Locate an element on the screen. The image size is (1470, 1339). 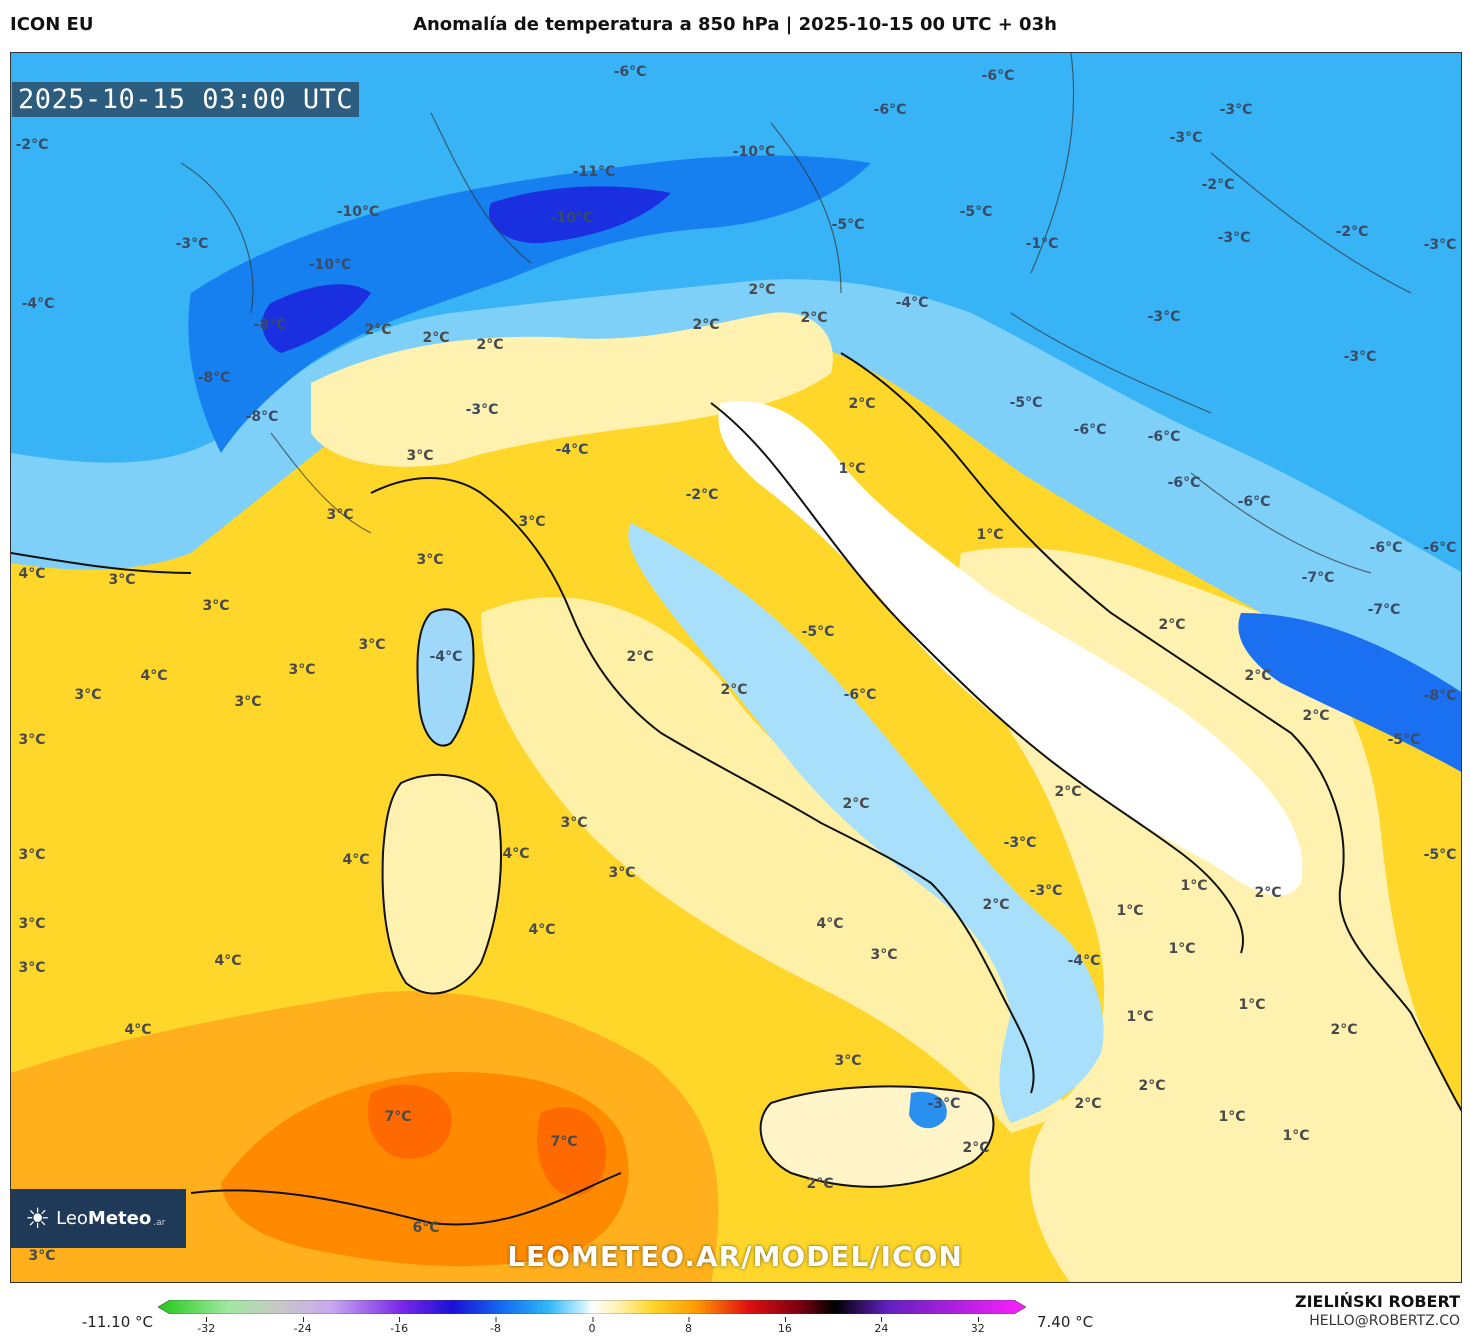
colorbar-max-label: 7.40 °C is located at coordinates (1065, 1322).